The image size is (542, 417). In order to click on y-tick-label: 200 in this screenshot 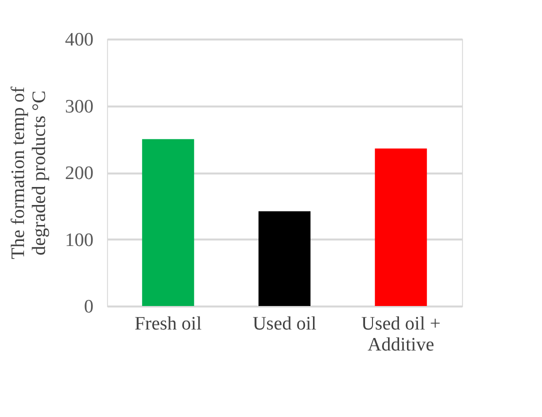, I will do `click(79, 173)`.